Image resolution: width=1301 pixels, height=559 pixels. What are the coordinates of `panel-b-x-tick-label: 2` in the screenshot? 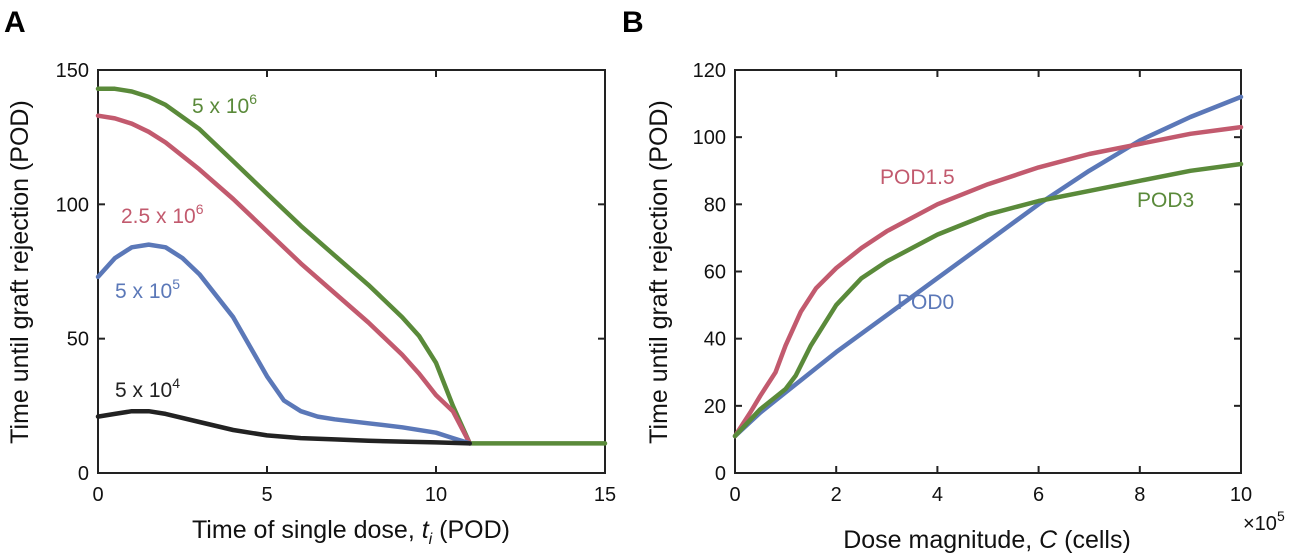 It's located at (836, 495).